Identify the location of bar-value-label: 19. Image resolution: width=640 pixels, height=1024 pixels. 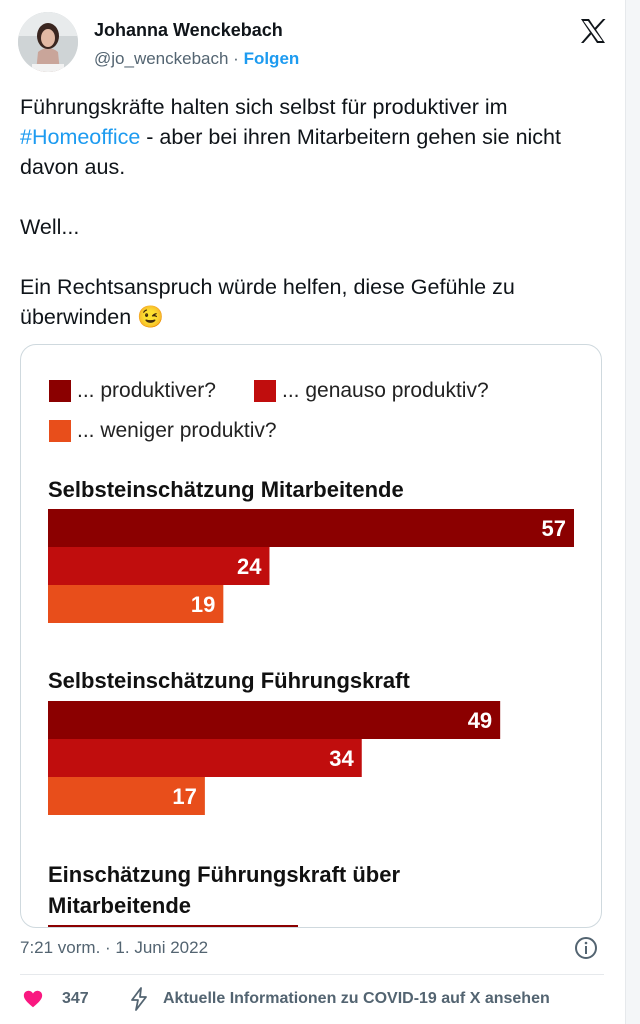
(203, 604).